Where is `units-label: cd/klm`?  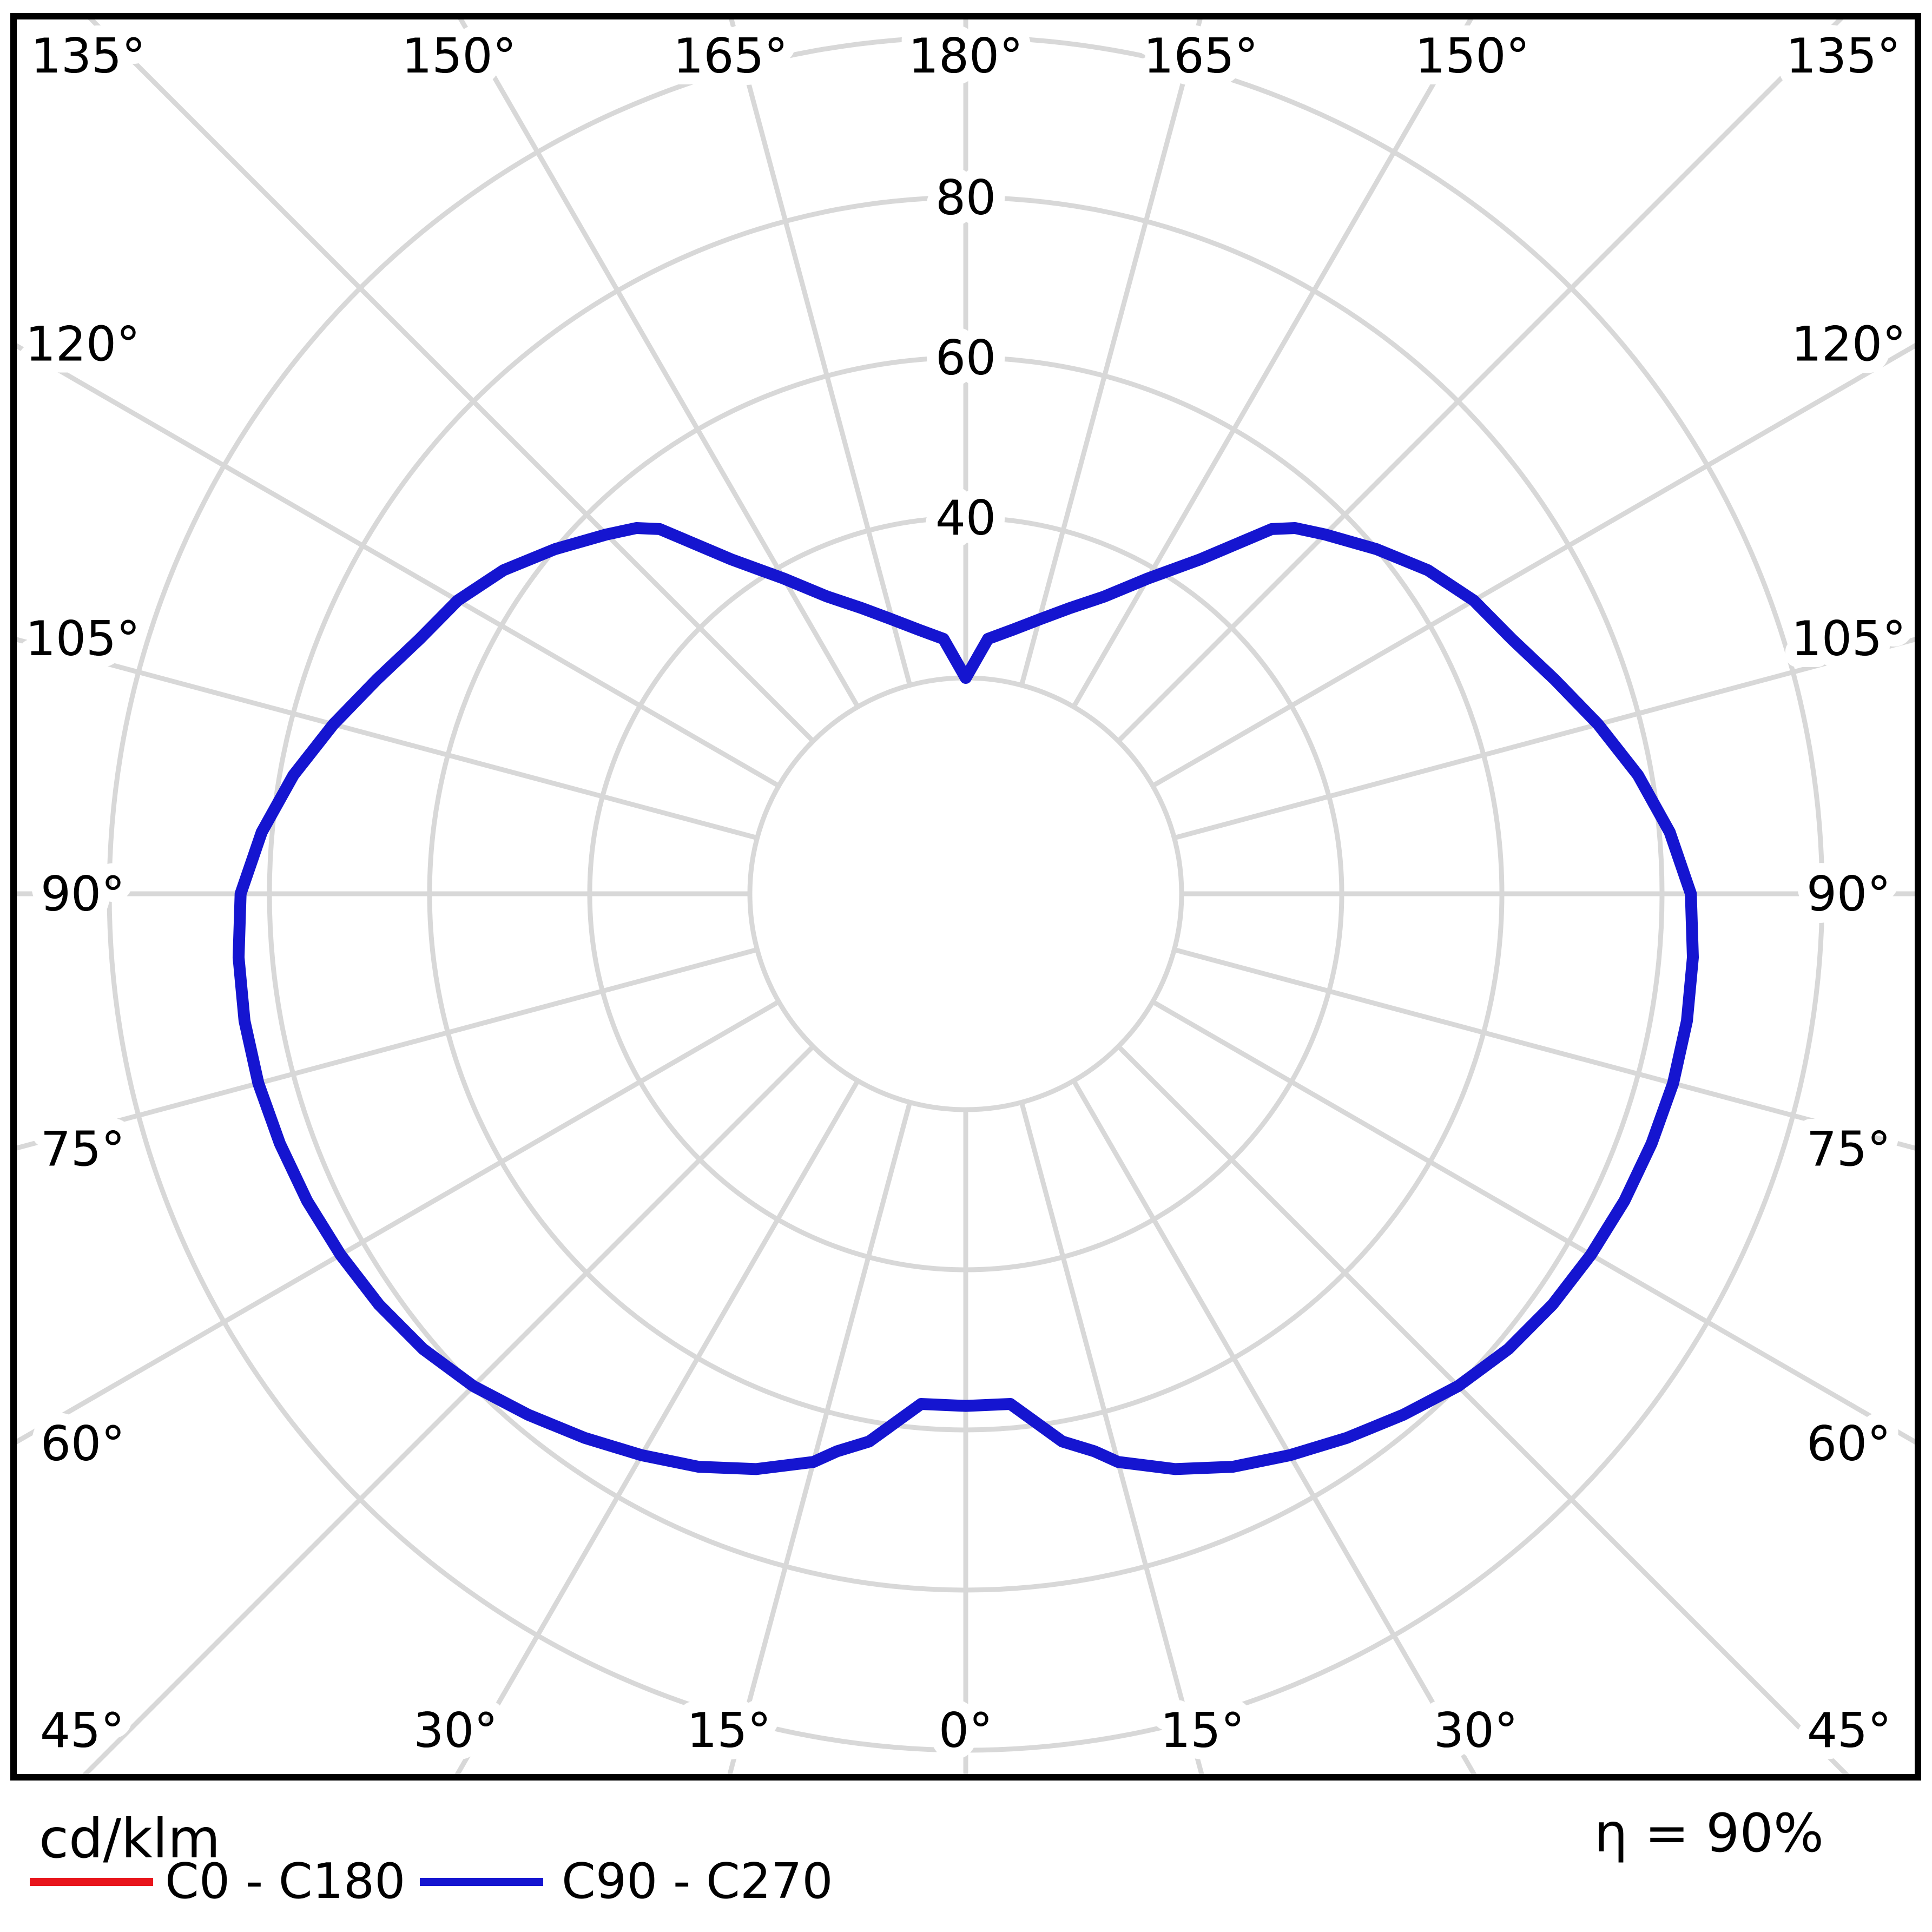 units-label: cd/klm is located at coordinates (130, 1838).